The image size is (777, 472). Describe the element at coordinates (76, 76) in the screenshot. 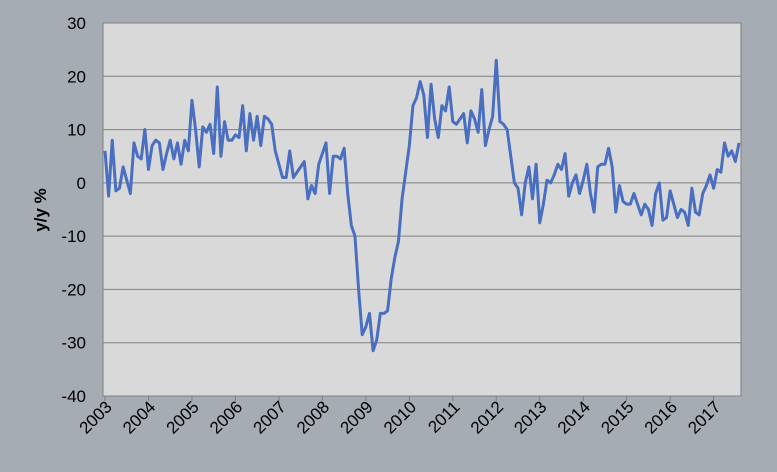

I see `y-tick-label: 20` at that location.